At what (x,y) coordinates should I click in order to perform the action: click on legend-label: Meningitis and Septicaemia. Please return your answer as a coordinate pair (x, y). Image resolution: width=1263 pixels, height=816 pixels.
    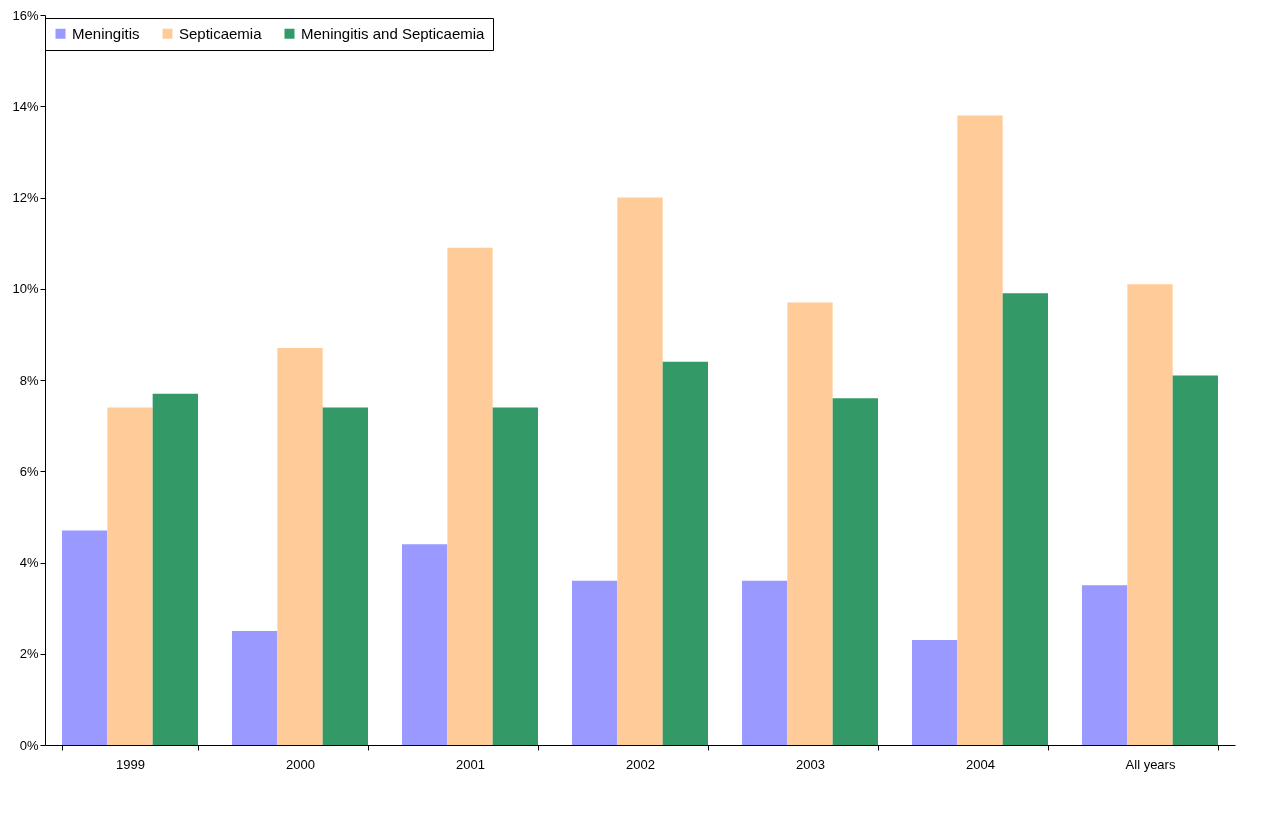
    Looking at the image, I should click on (393, 33).